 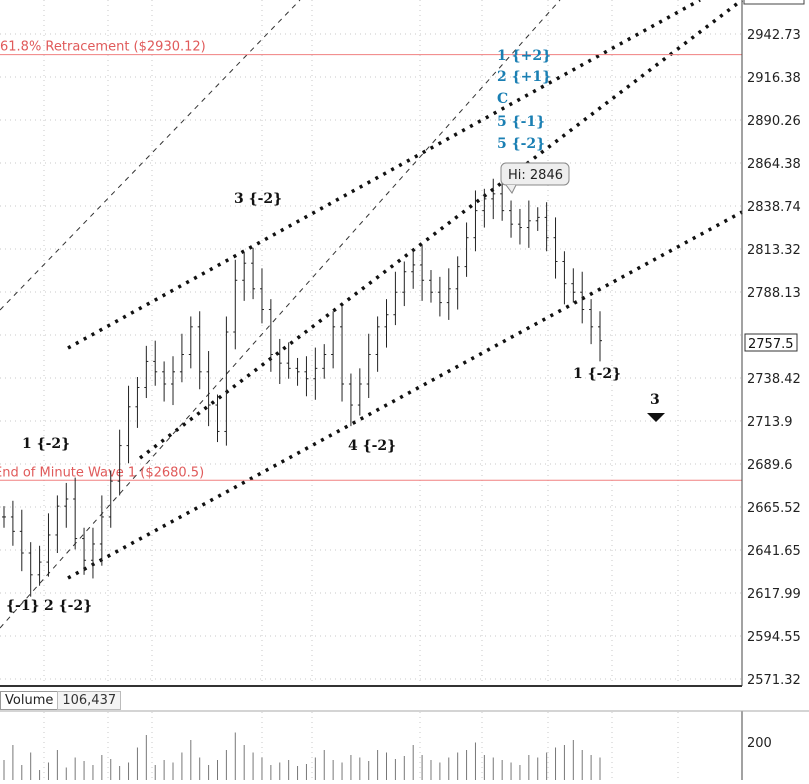 What do you see at coordinates (774, 164) in the screenshot?
I see `price-tick: 2864.38` at bounding box center [774, 164].